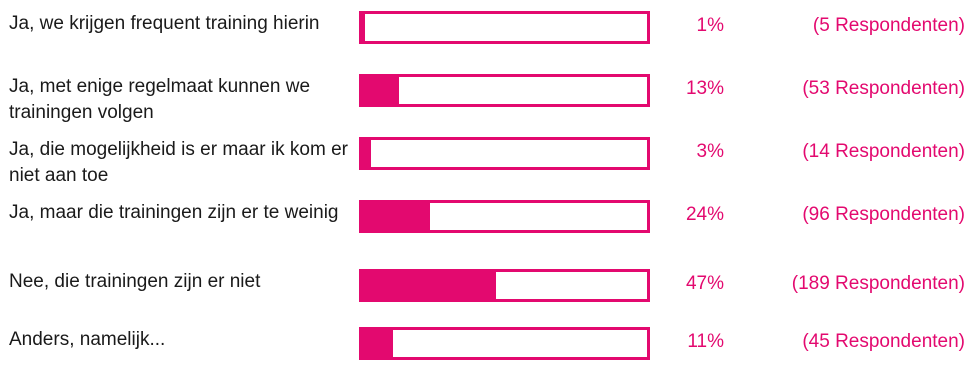 This screenshot has height=372, width=971. I want to click on respondent-count-label: (5 Respondenten), so click(888, 25).